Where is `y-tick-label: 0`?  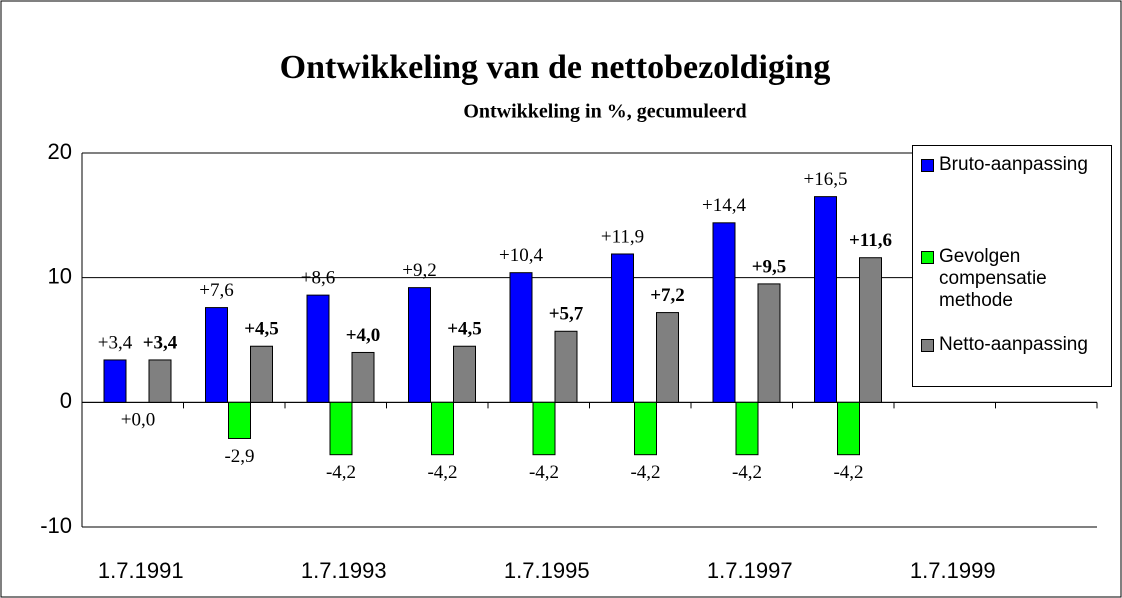 y-tick-label: 0 is located at coordinates (66, 400).